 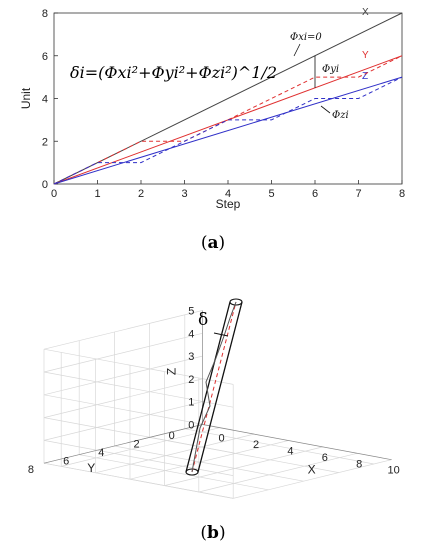 What do you see at coordinates (97, 194) in the screenshot?
I see `x-tick-label: 1` at bounding box center [97, 194].